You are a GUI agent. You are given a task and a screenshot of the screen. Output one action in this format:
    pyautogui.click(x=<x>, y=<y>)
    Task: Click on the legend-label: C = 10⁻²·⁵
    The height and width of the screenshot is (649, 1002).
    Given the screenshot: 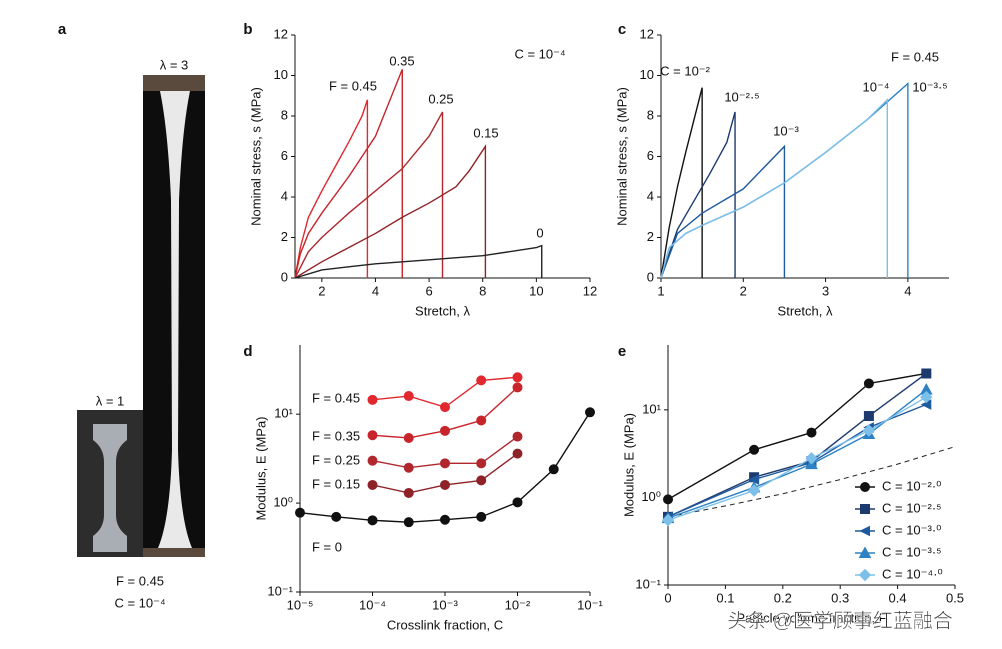 What is the action you would take?
    pyautogui.click(x=912, y=507)
    